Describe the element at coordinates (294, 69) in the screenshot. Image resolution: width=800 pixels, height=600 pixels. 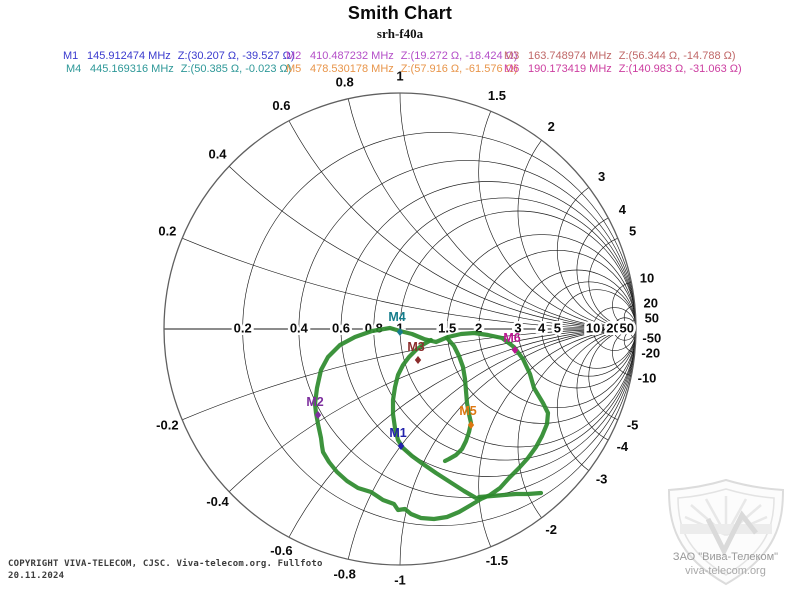
I see `marker-id: M5` at that location.